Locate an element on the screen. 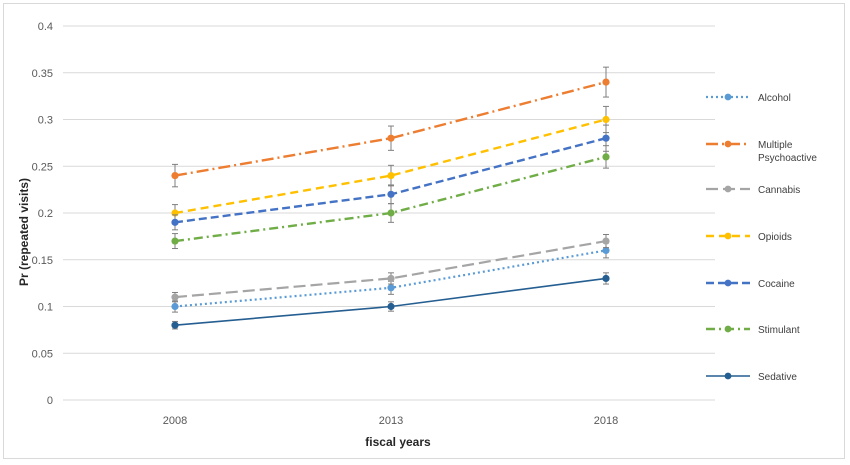  y-tick-labels: 0 0.05 0.1 0.15 0.2 0.25 0.3 0.35 0.4 is located at coordinates (42, 214).